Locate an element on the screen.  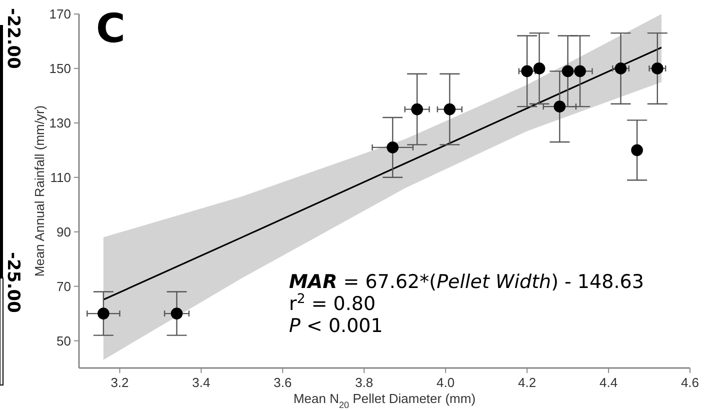
y-tick-label: 70 is located at coordinates (63, 286).